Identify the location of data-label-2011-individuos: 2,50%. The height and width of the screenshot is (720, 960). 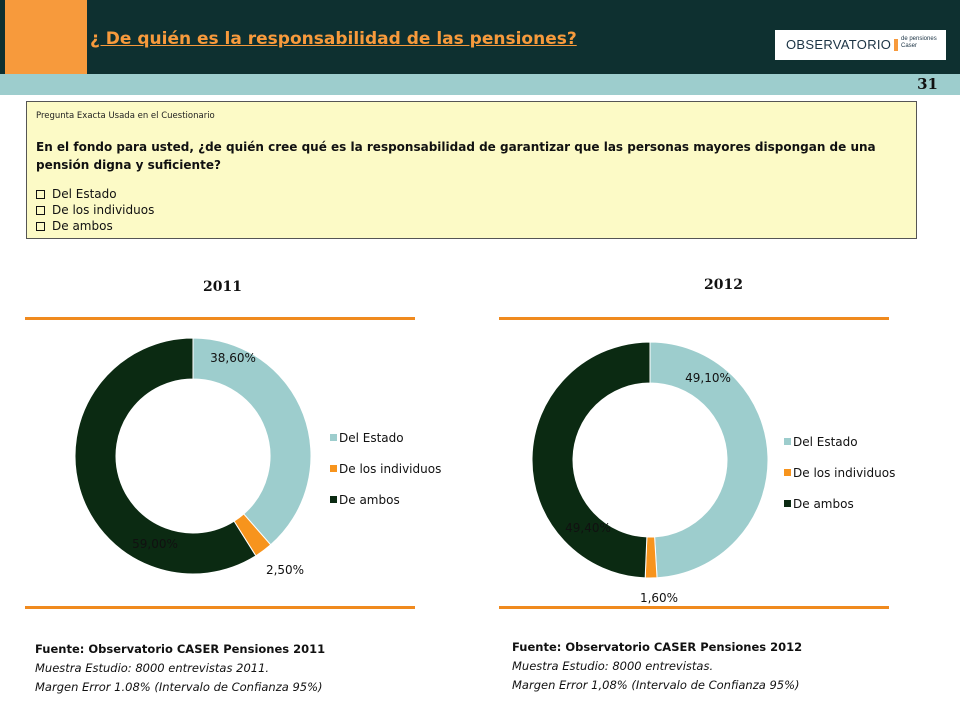
(285, 570).